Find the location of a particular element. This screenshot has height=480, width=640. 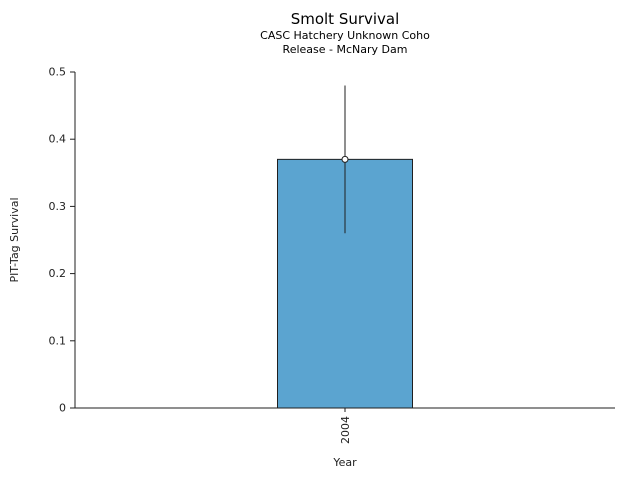

chart-subtitle-line2: Release - McNary Dam is located at coordinates (345, 49).